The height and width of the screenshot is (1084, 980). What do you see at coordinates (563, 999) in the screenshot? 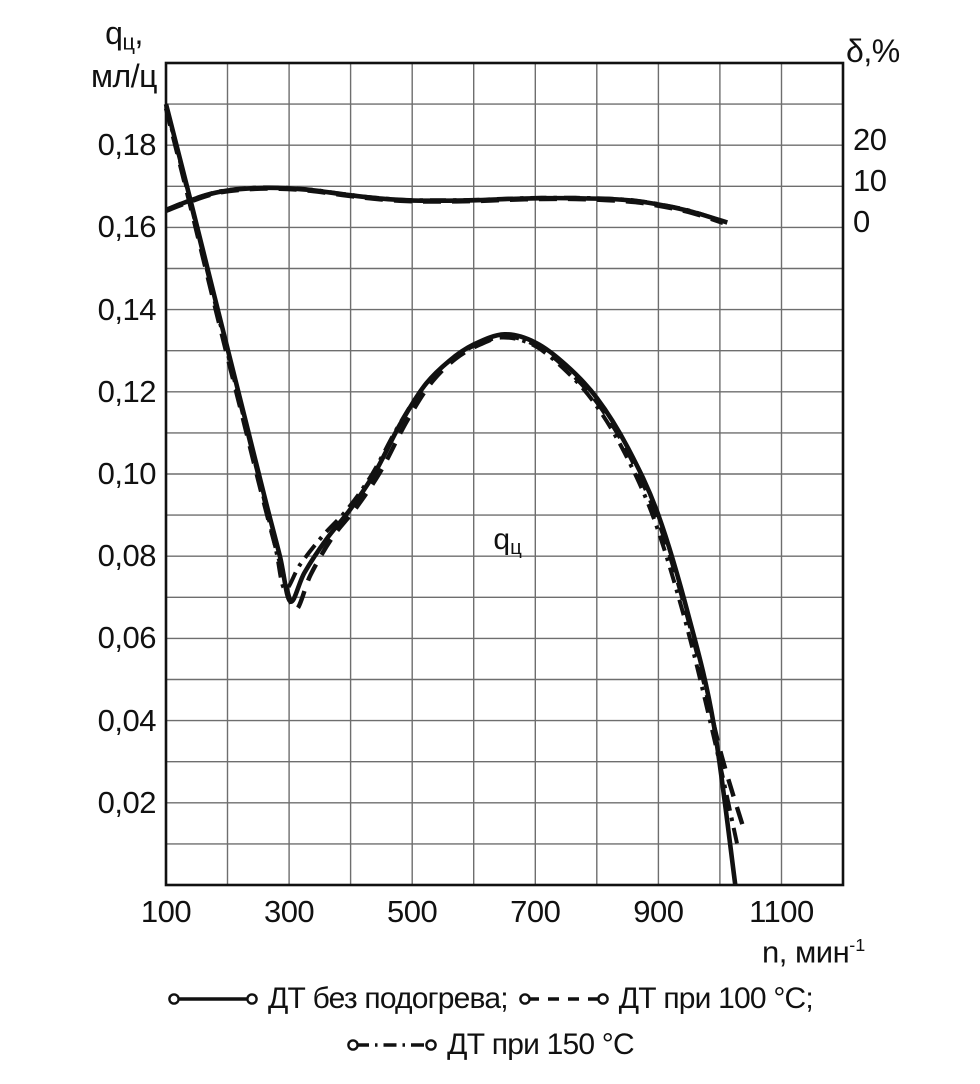
I see `legend-line-sample-dashed` at bounding box center [563, 999].